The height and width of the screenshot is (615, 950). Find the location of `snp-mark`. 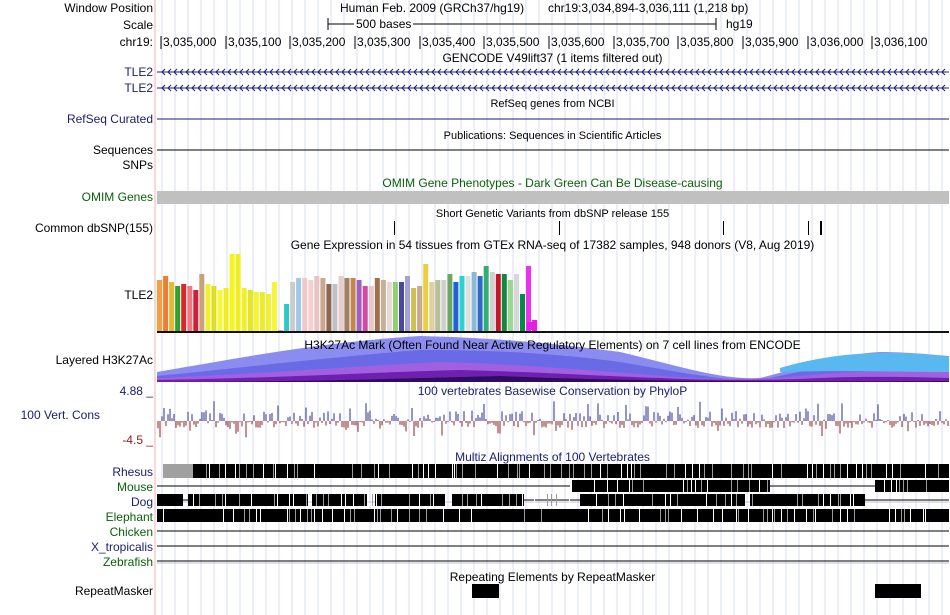

snp-mark is located at coordinates (821, 228).